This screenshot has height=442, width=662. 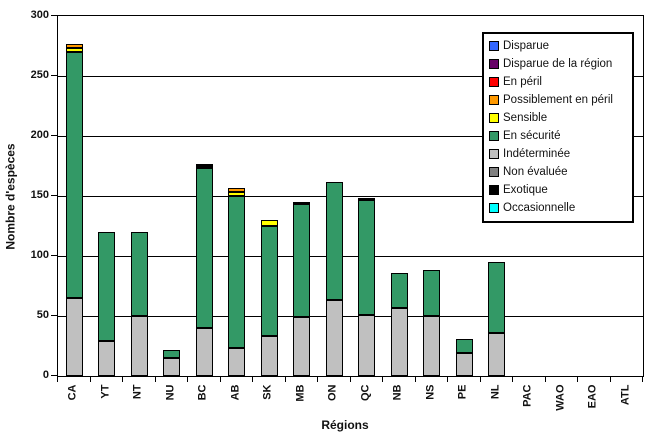 I want to click on bar-SK-En sécurité, so click(x=269, y=281).